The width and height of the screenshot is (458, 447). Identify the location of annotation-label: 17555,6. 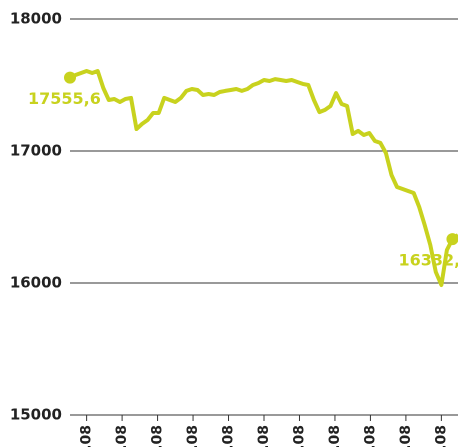
(64, 98).